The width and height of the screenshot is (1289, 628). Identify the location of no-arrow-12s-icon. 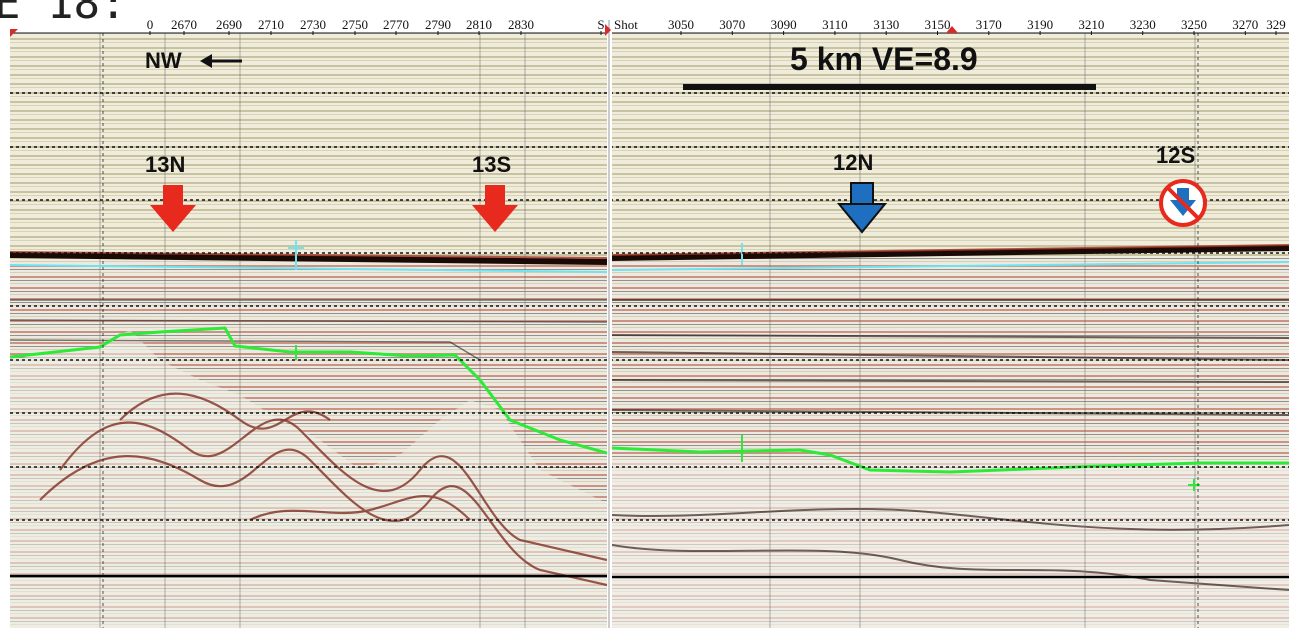
(1183, 203).